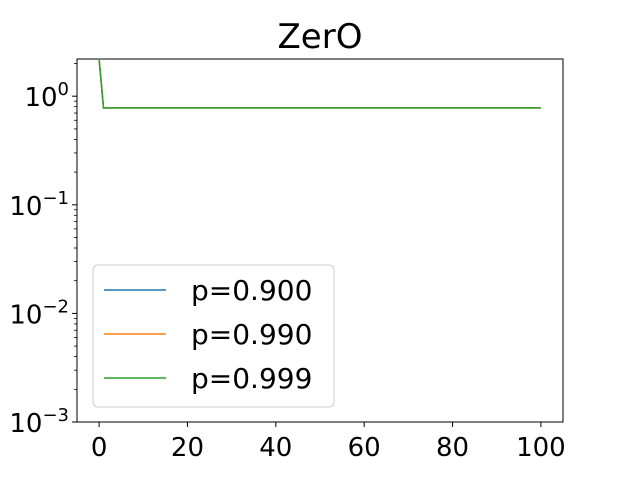 This screenshot has width=640, height=480. Describe the element at coordinates (364, 448) in the screenshot. I see `x-tick-label-3: 60` at that location.